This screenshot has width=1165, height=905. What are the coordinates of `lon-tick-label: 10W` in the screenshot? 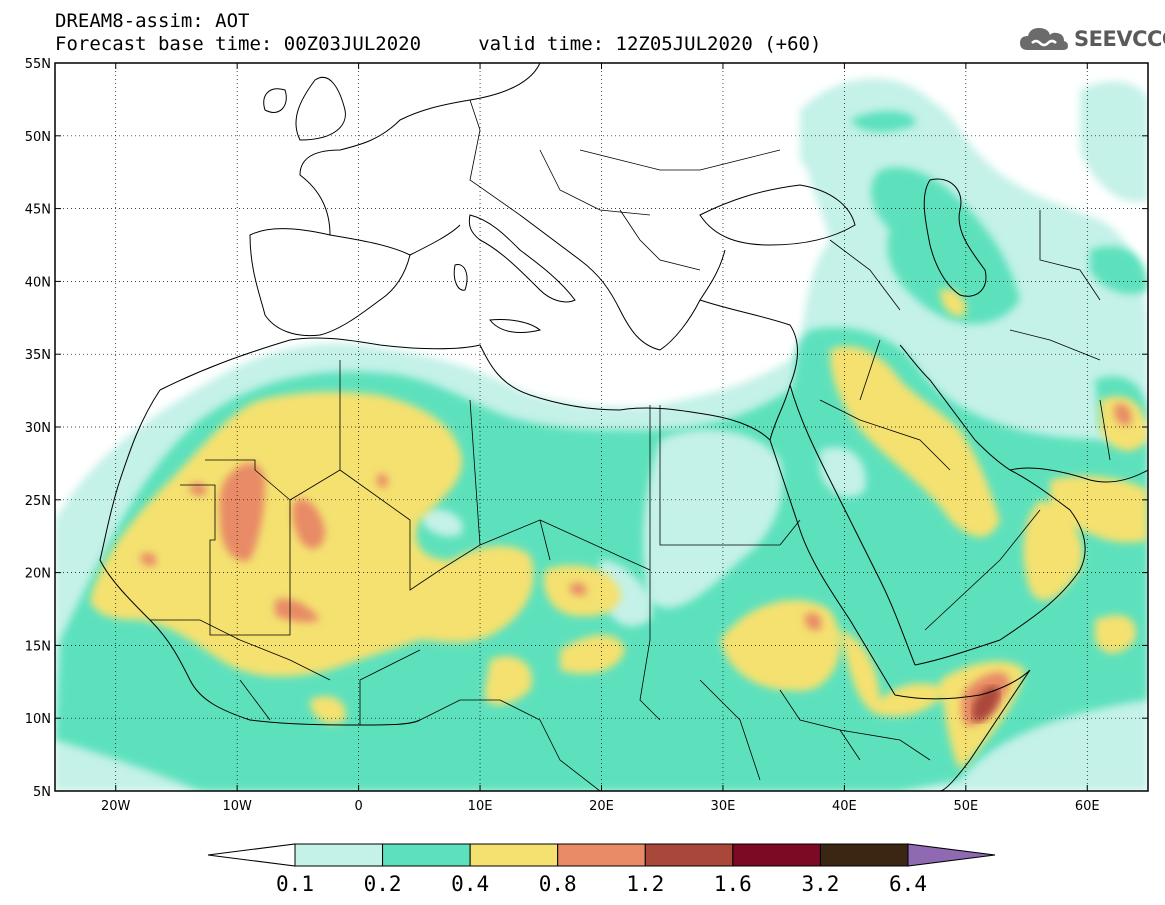 It's located at (237, 806).